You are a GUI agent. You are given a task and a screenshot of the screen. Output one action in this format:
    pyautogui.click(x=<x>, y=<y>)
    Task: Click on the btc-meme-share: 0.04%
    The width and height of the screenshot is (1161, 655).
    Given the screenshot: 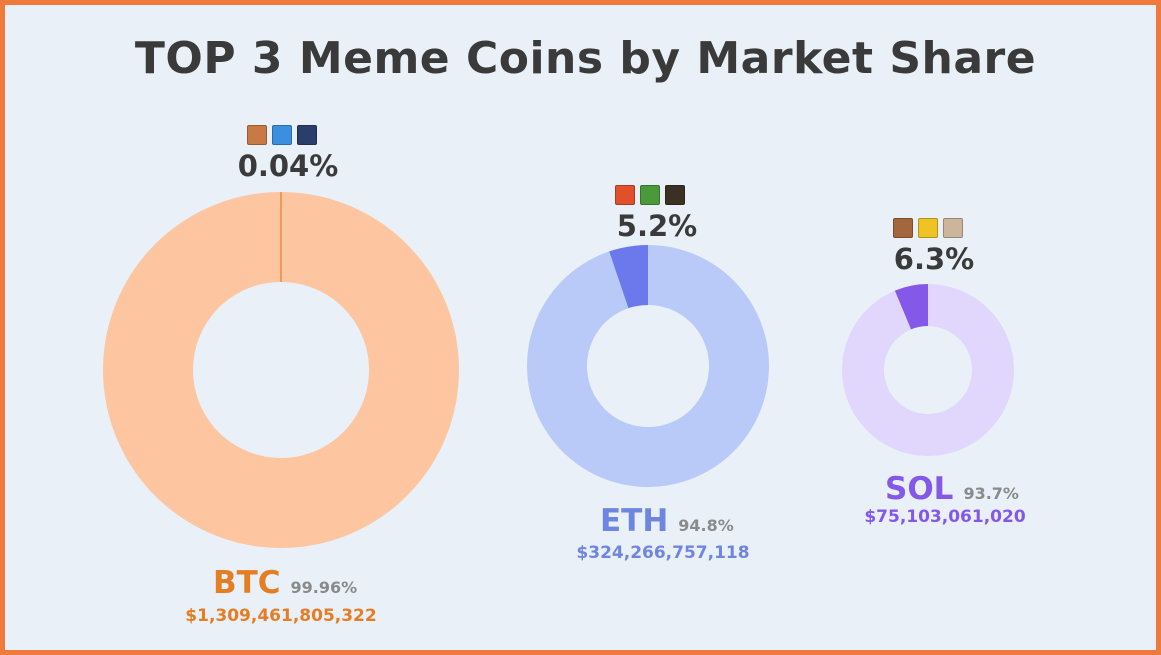 What is the action you would take?
    pyautogui.click(x=288, y=166)
    